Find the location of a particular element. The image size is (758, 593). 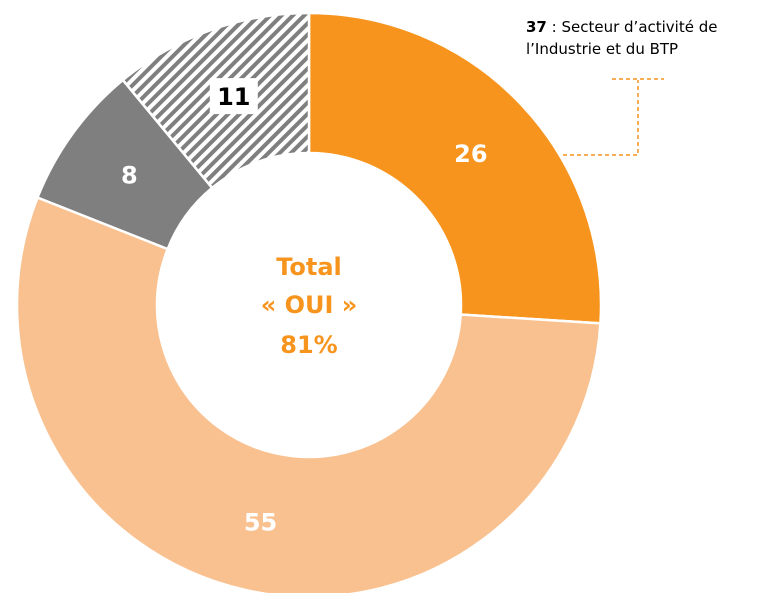

label-box is located at coordinates (233, 96).